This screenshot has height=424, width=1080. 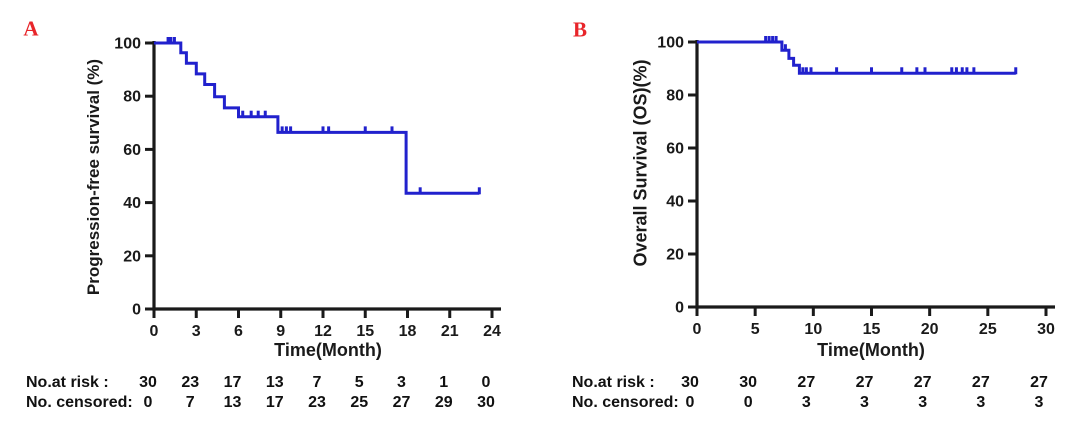 What do you see at coordinates (274, 402) in the screenshot?
I see `censored-value: 17` at bounding box center [274, 402].